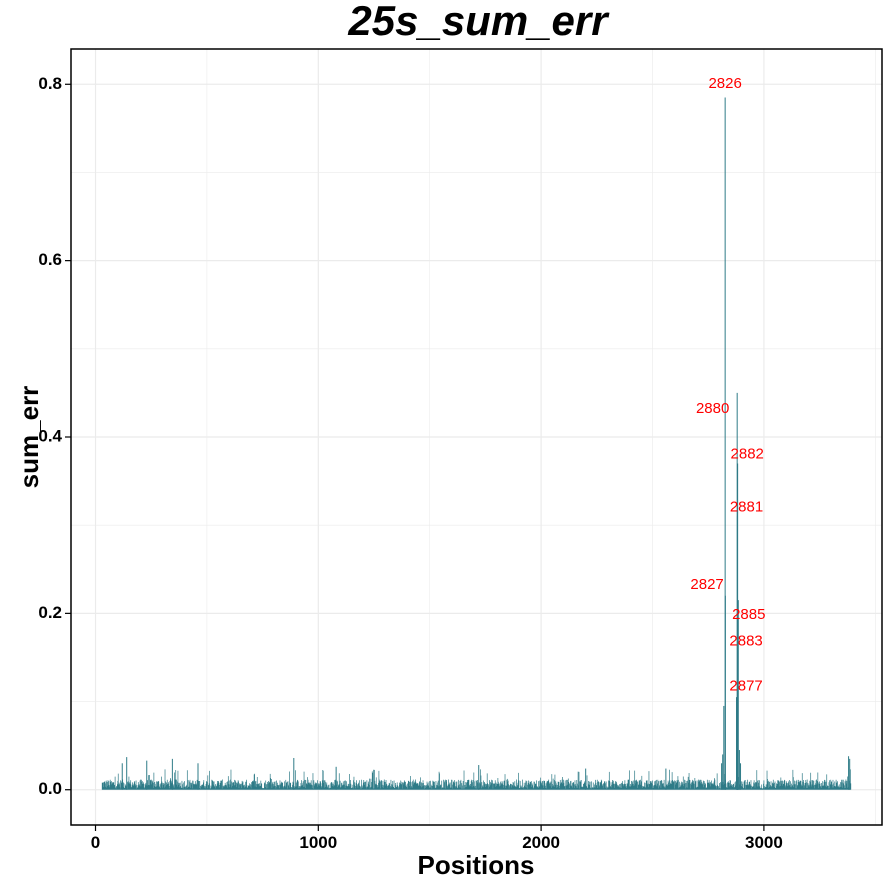  What do you see at coordinates (745, 641) in the screenshot?
I see `annotation-2883: 2883` at bounding box center [745, 641].